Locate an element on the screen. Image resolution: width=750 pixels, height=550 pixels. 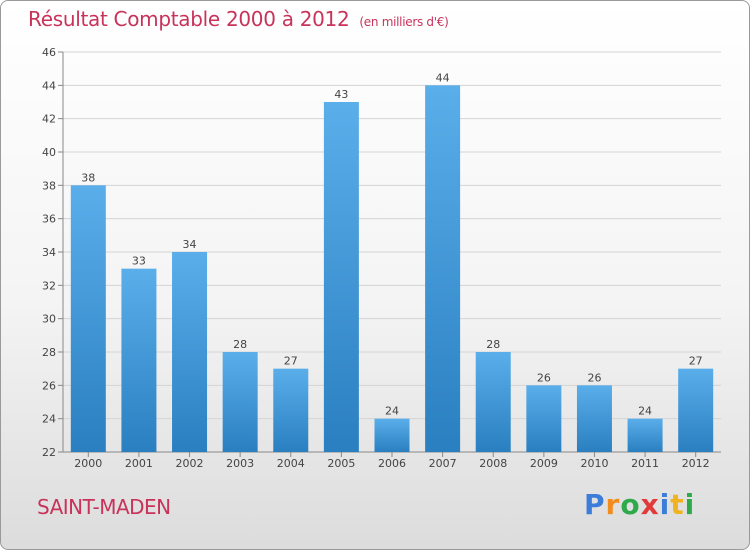
bar-2002 is located at coordinates (190, 352).